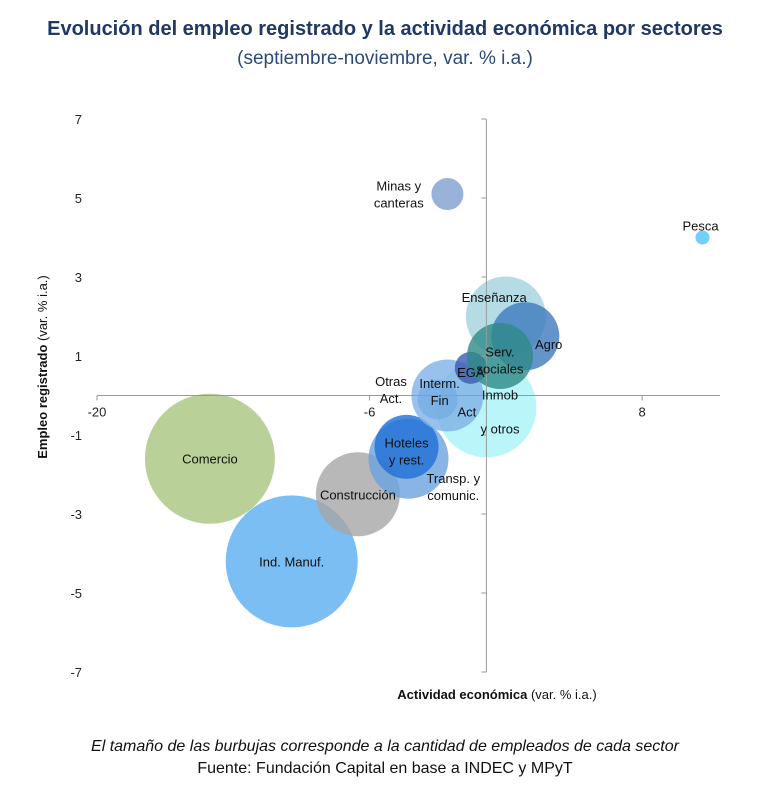 The height and width of the screenshot is (808, 770). What do you see at coordinates (391, 390) in the screenshot?
I see `bubble-label-otras-act: Otras Act.` at bounding box center [391, 390].